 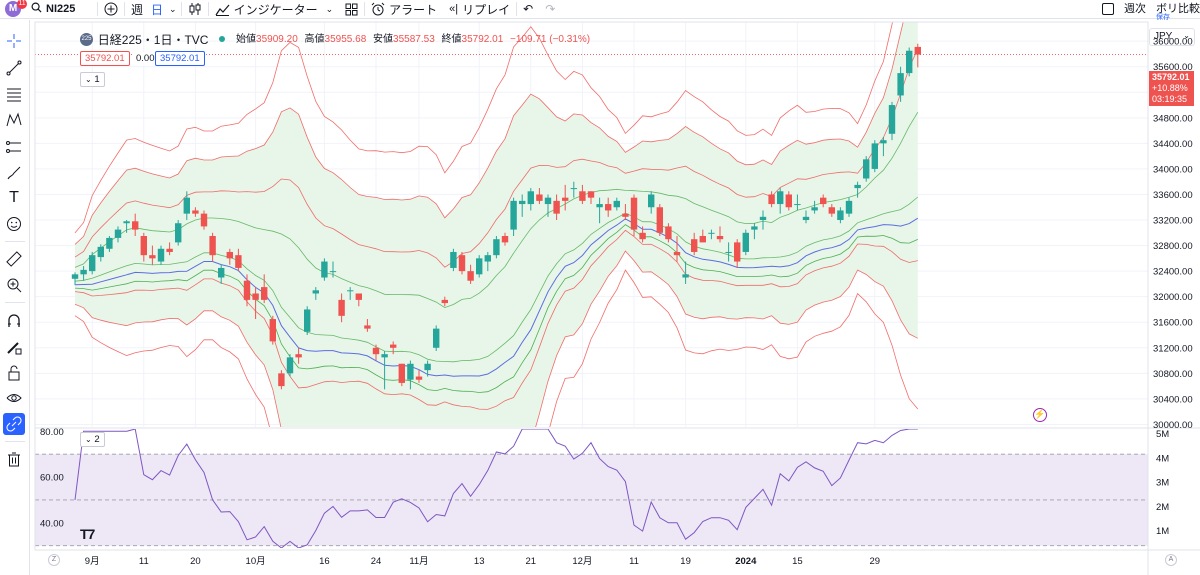 What do you see at coordinates (365, 9) in the screenshot?
I see `divider` at bounding box center [365, 9].